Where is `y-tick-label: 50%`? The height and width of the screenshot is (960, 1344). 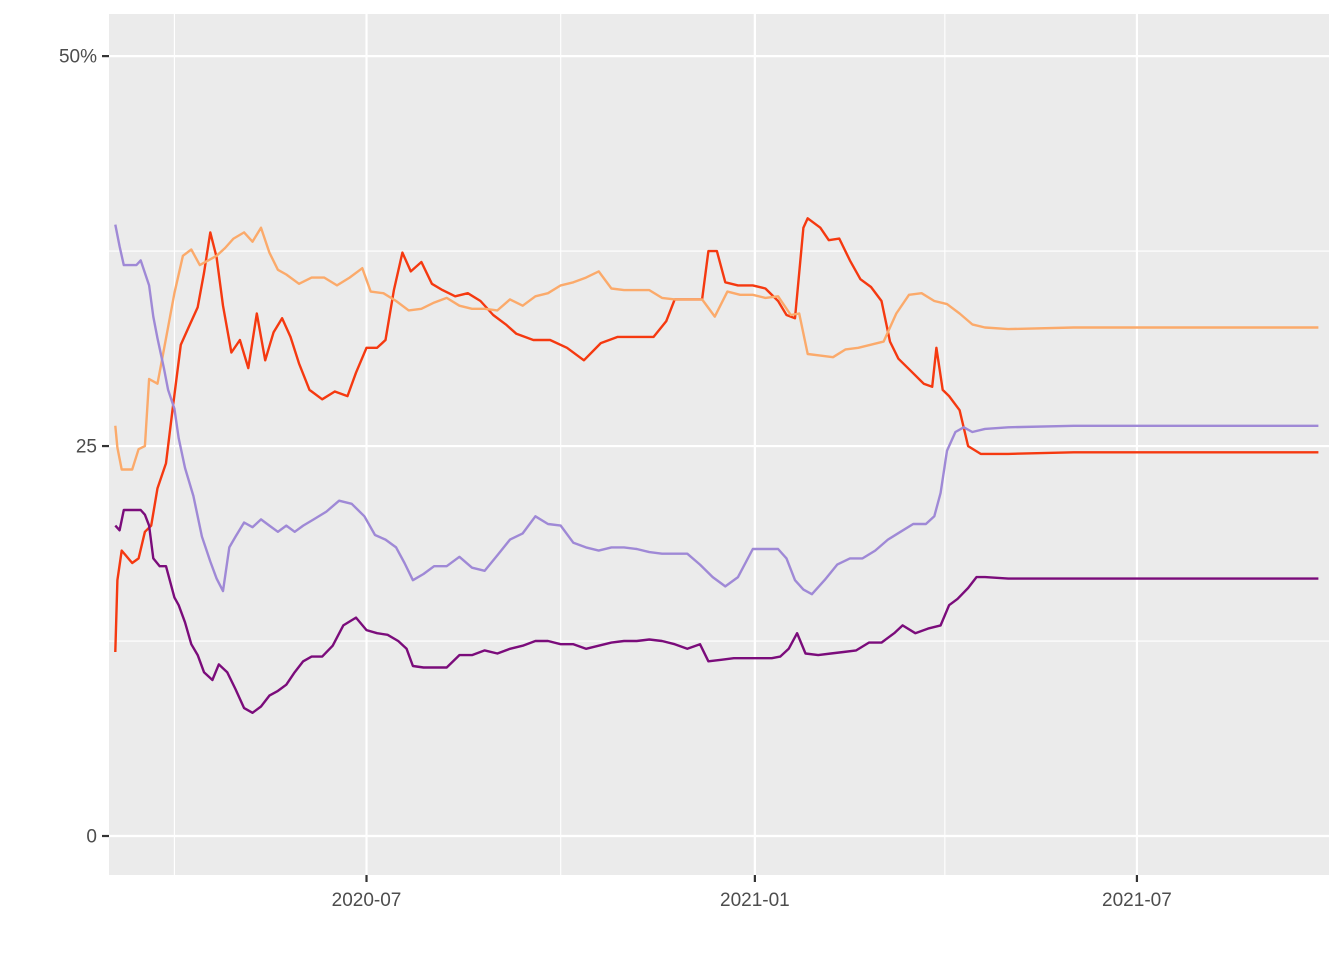 y-tick-label: 50% is located at coordinates (78, 57).